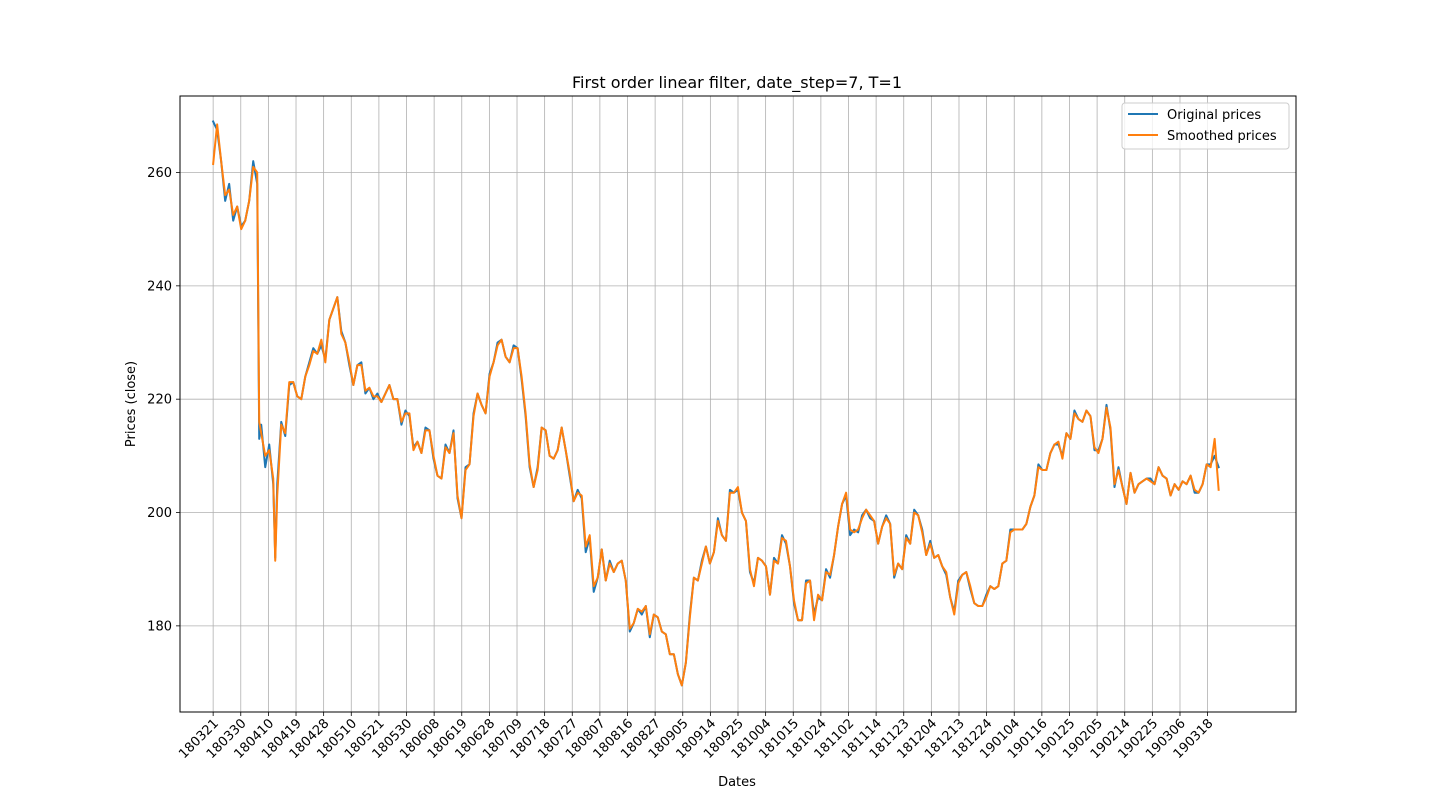  Describe the element at coordinates (159, 513) in the screenshot. I see `y-tick-label: 200` at that location.